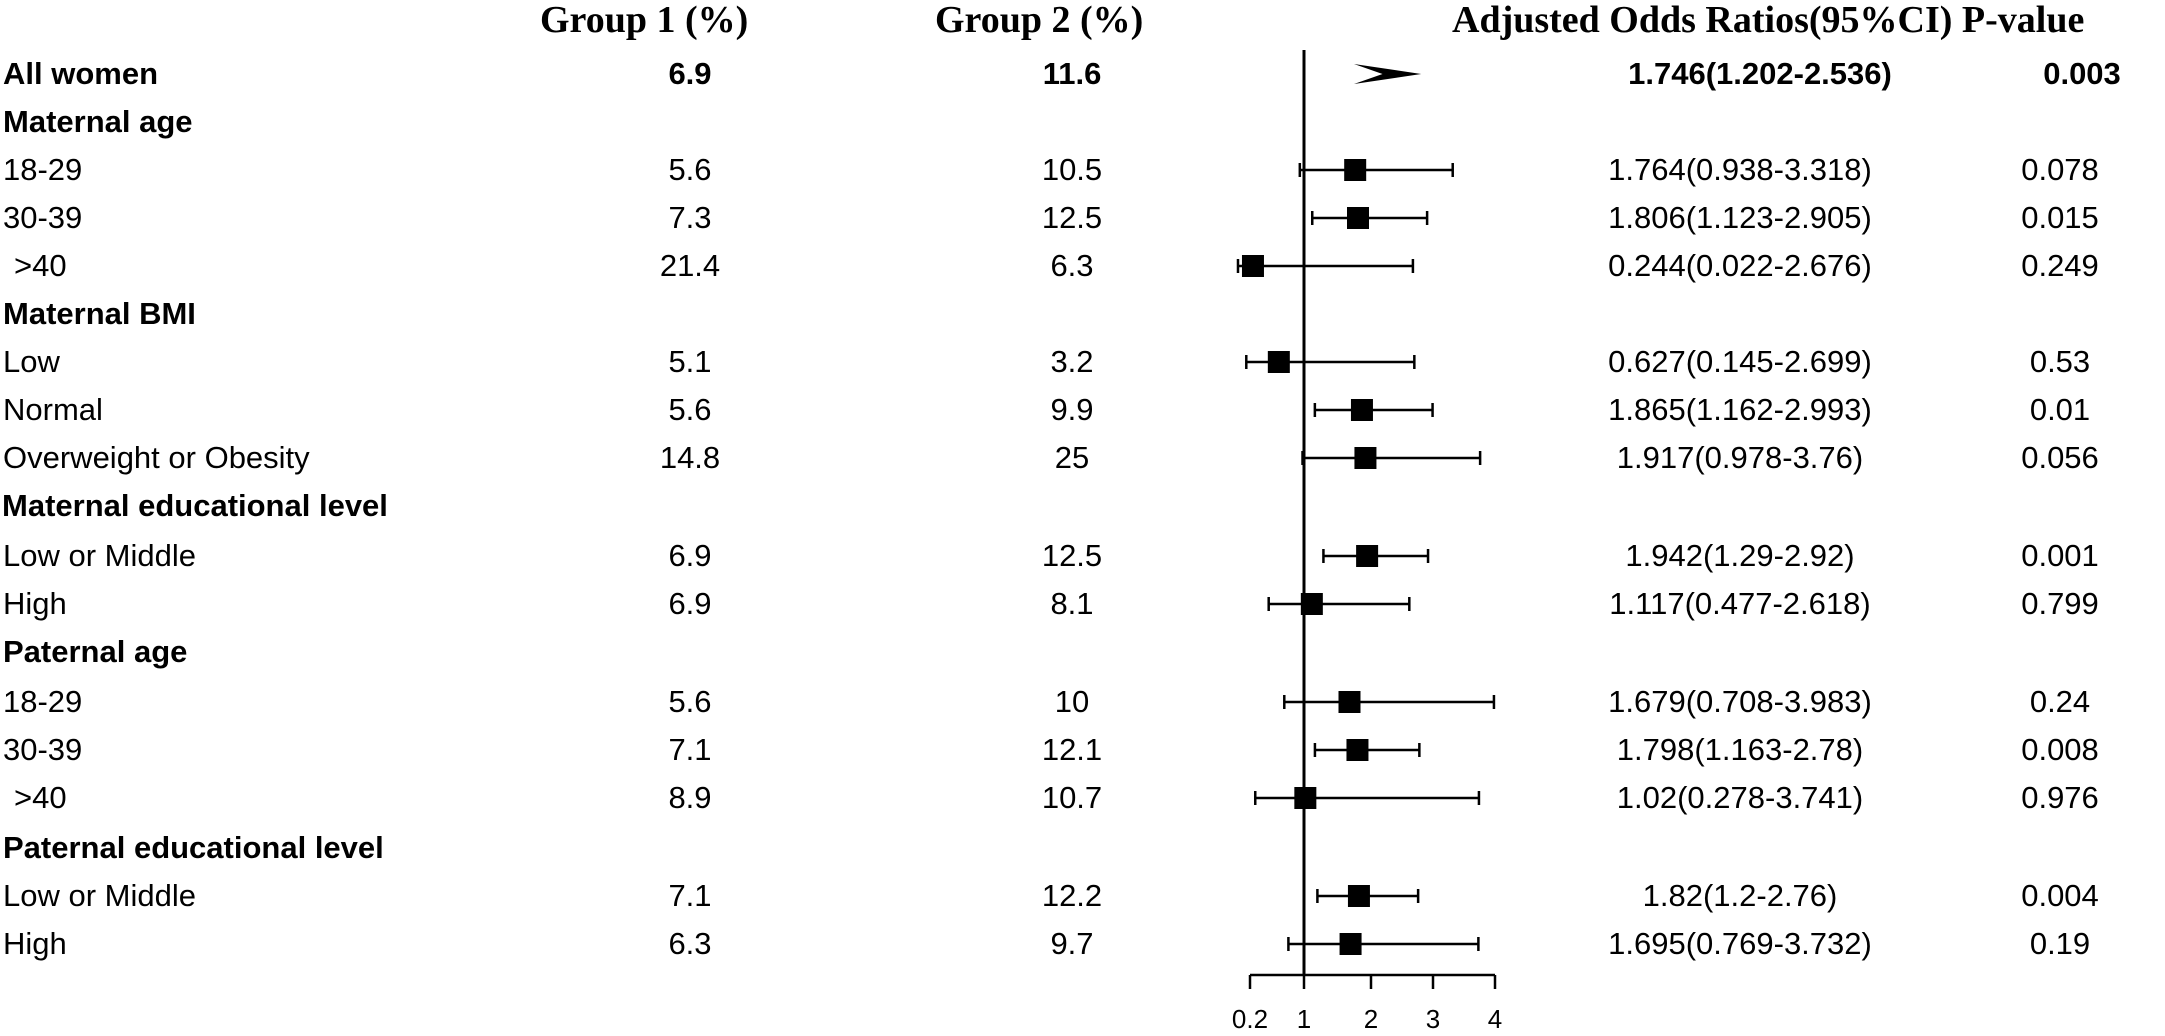 This screenshot has height=1036, width=2165. I want to click on or-ci-value: 1.746(1.202-2.536), so click(1760, 73).